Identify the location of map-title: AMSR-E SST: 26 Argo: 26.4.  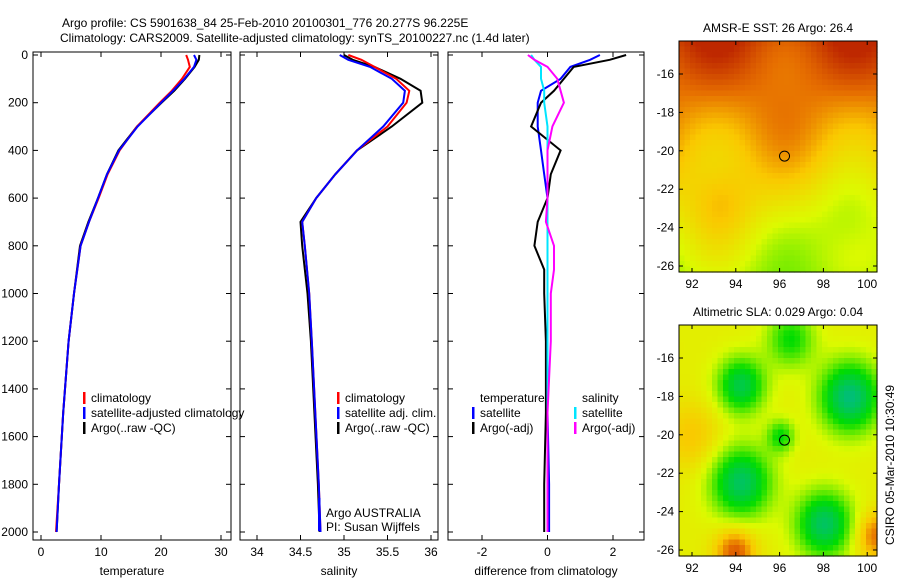
(778, 28).